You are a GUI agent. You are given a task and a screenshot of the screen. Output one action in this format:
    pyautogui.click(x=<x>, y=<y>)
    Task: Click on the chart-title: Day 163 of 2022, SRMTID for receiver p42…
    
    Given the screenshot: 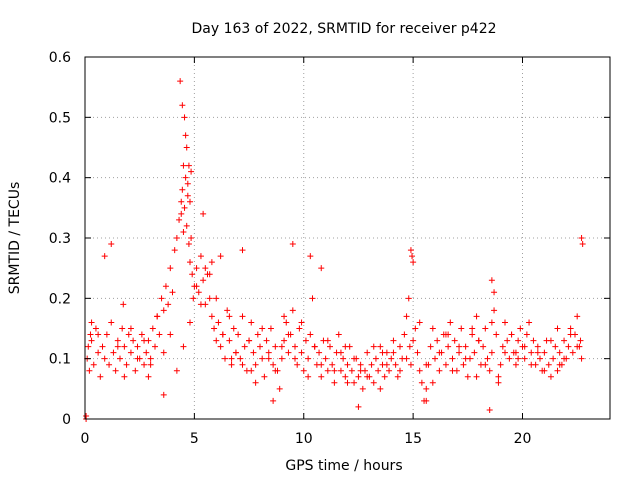 What is the action you would take?
    pyautogui.click(x=343, y=29)
    